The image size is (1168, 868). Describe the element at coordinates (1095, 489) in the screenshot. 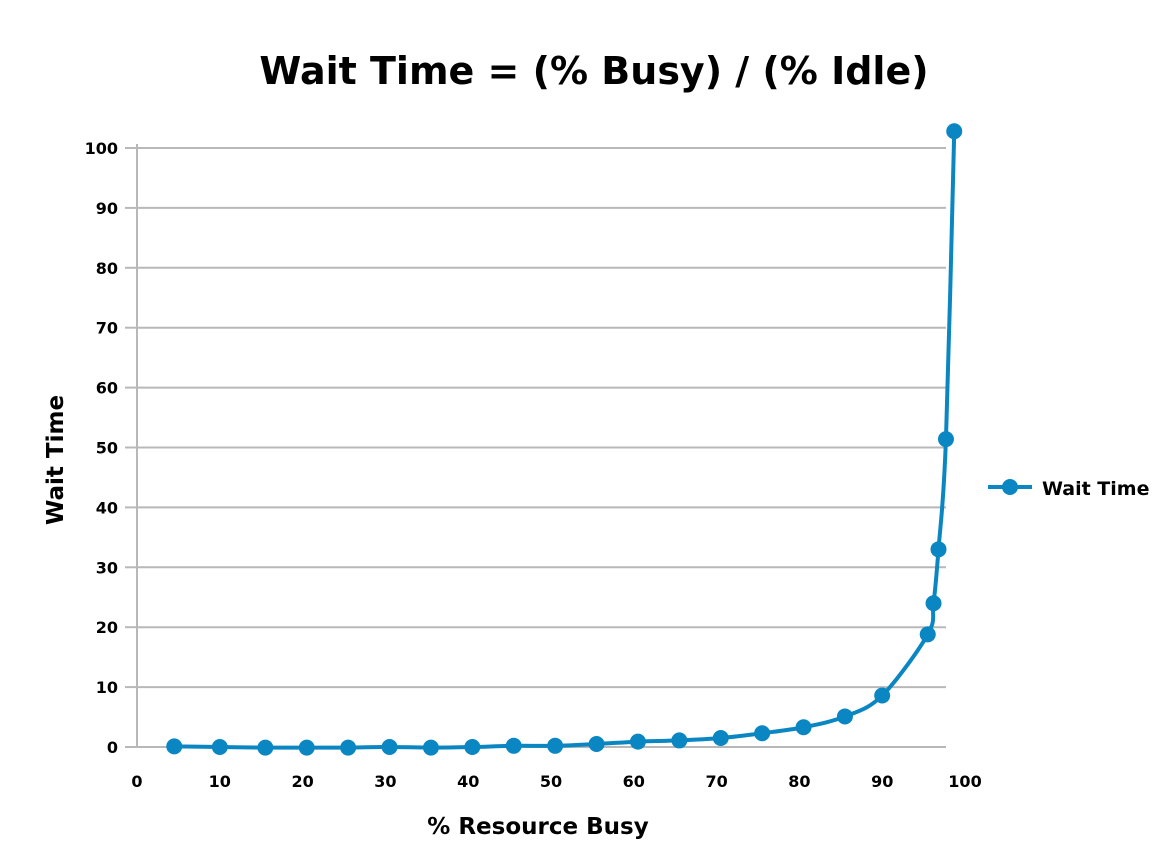

I see `legend-label: Wait Time` at that location.